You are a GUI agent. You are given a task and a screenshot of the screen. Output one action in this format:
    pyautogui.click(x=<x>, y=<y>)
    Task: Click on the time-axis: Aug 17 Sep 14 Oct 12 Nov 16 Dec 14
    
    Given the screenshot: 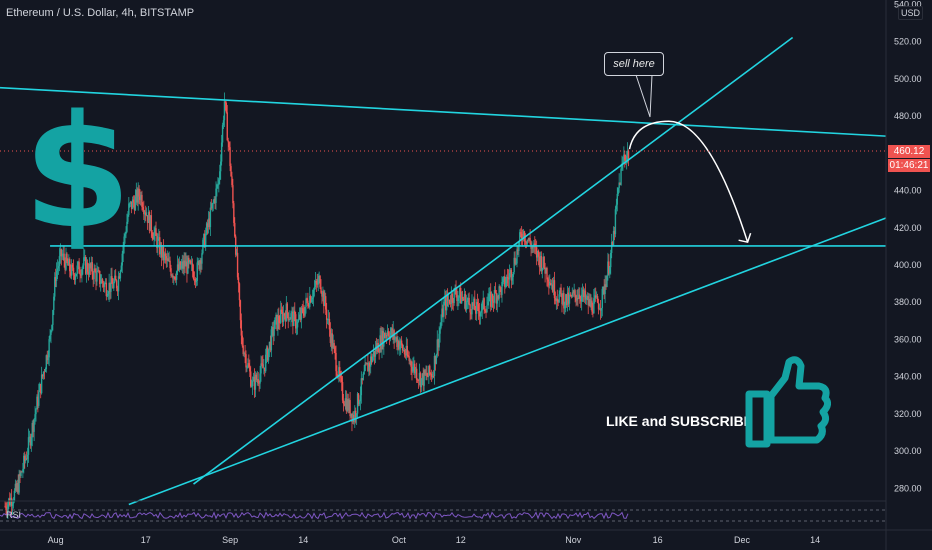 What is the action you would take?
    pyautogui.click(x=434, y=540)
    